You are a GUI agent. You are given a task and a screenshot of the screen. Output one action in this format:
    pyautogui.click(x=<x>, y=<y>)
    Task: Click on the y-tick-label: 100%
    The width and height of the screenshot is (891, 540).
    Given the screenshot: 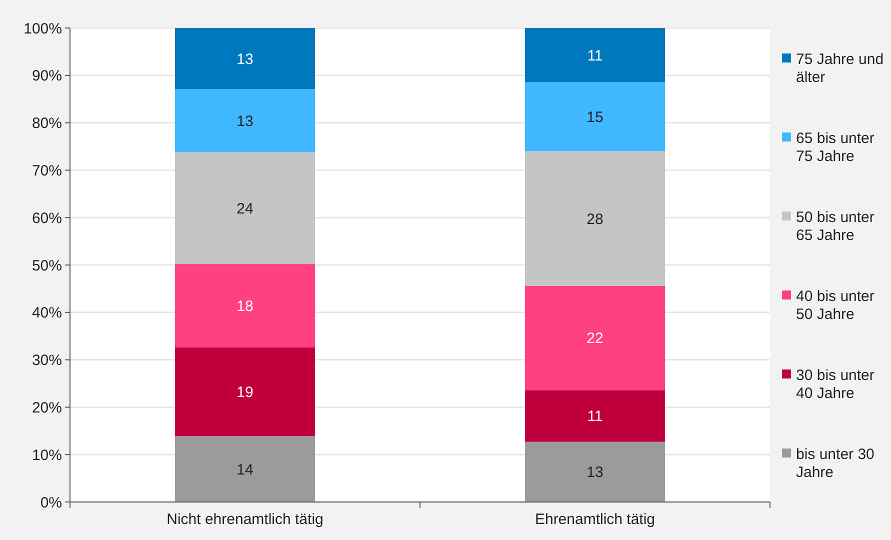 What is the action you would take?
    pyautogui.click(x=43, y=29)
    